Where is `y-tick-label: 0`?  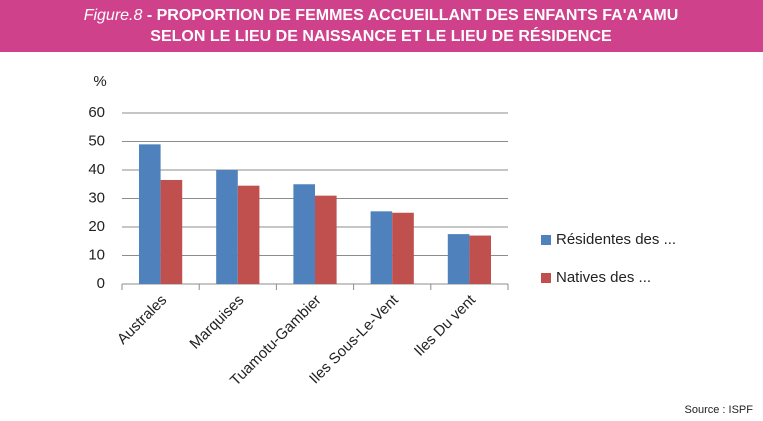 y-tick-label: 0 is located at coordinates (101, 283).